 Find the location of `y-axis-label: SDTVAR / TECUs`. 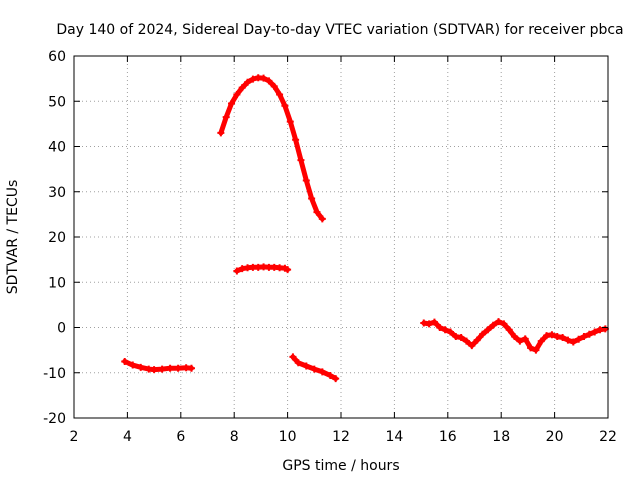

y-axis-label: SDTVAR / TECUs is located at coordinates (13, 237).